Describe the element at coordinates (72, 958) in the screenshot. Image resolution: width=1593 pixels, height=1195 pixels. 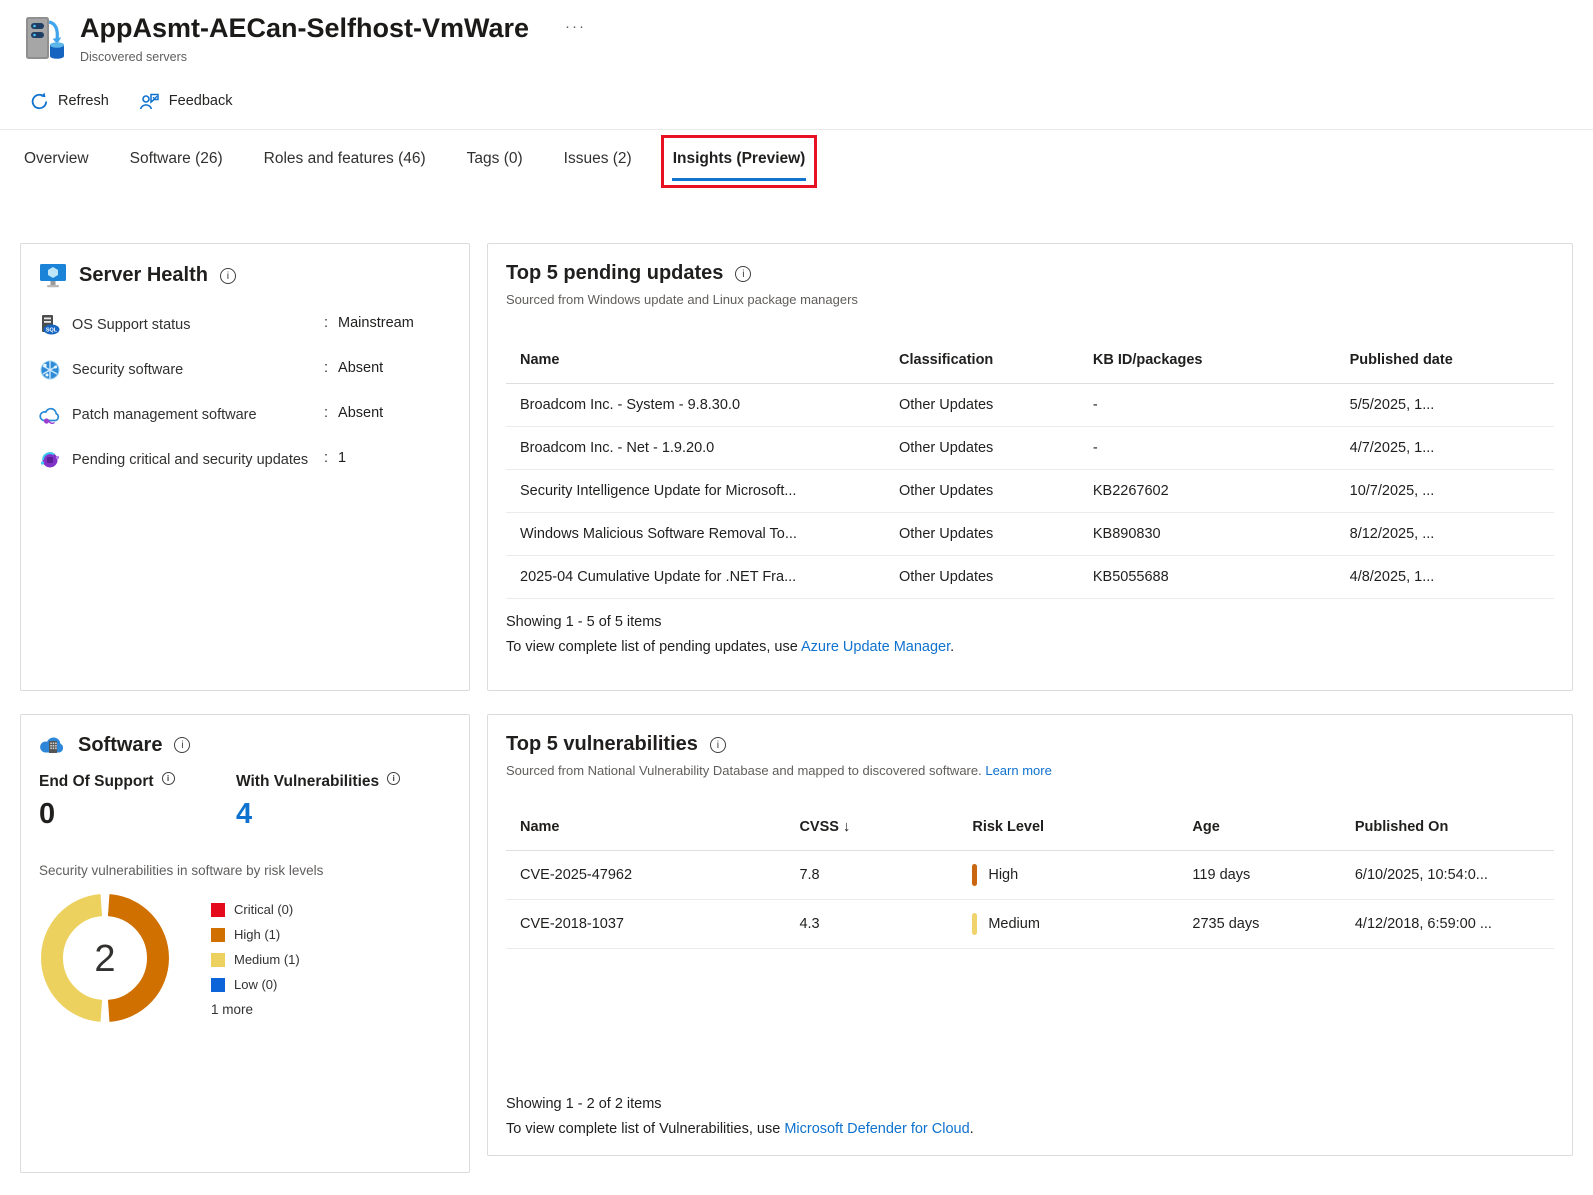
I see `donut-medium-segment` at that location.